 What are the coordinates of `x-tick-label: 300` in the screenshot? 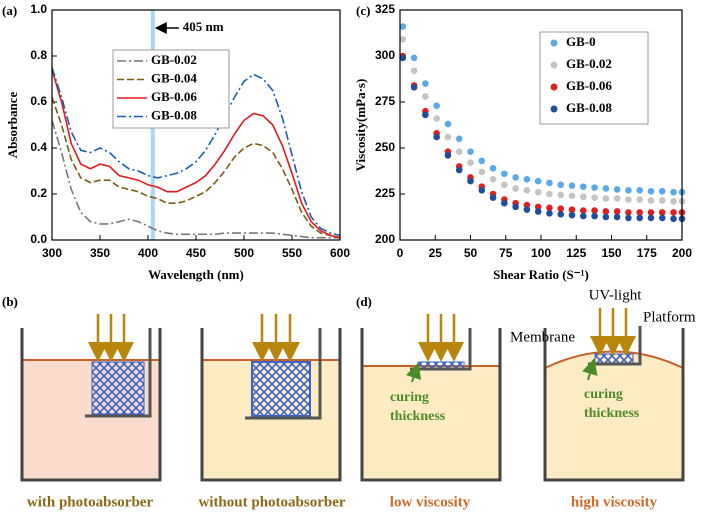 It's located at (52, 253).